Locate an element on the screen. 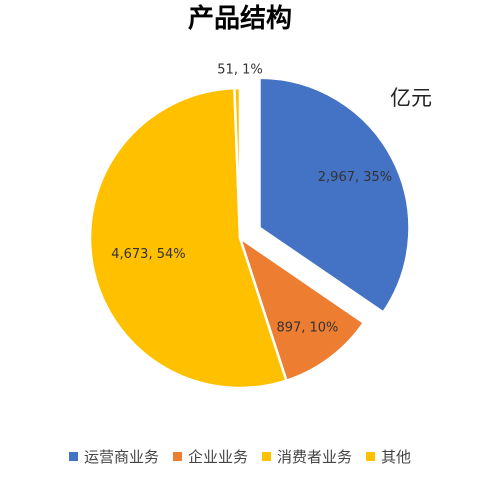 The width and height of the screenshot is (480, 480). legend-item-consumer: 消费者业务 is located at coordinates (307, 456).